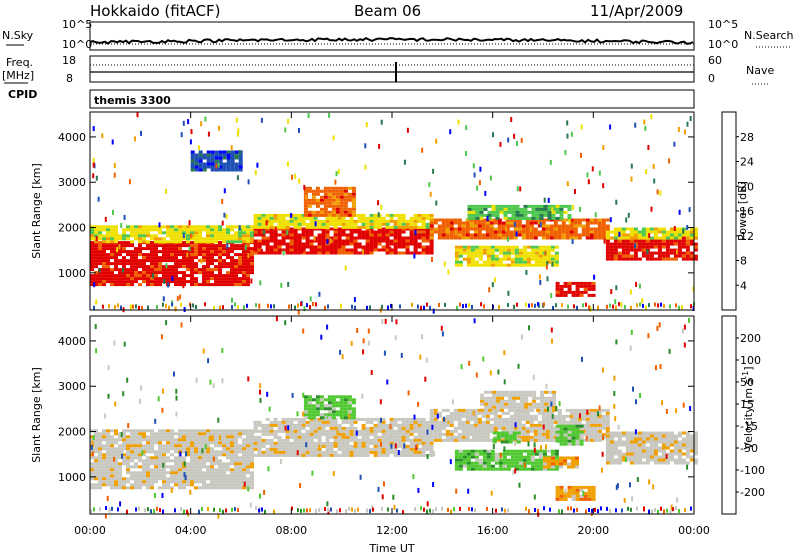 This screenshot has height=554, width=800. Describe the element at coordinates (769, 35) in the screenshot. I see `nsearch-label: N.Search` at that location.